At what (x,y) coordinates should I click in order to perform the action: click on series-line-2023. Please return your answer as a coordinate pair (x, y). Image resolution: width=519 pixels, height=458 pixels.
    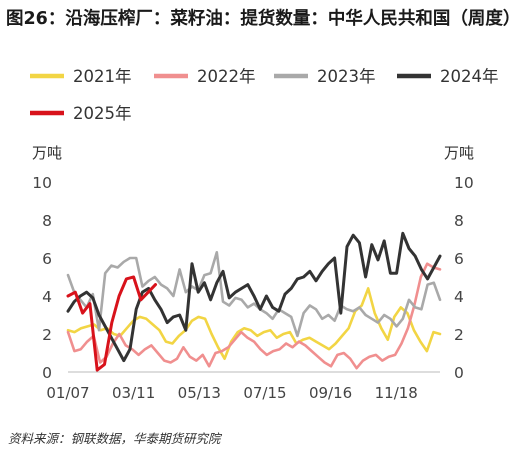
    Looking at the image, I should click on (254, 294).